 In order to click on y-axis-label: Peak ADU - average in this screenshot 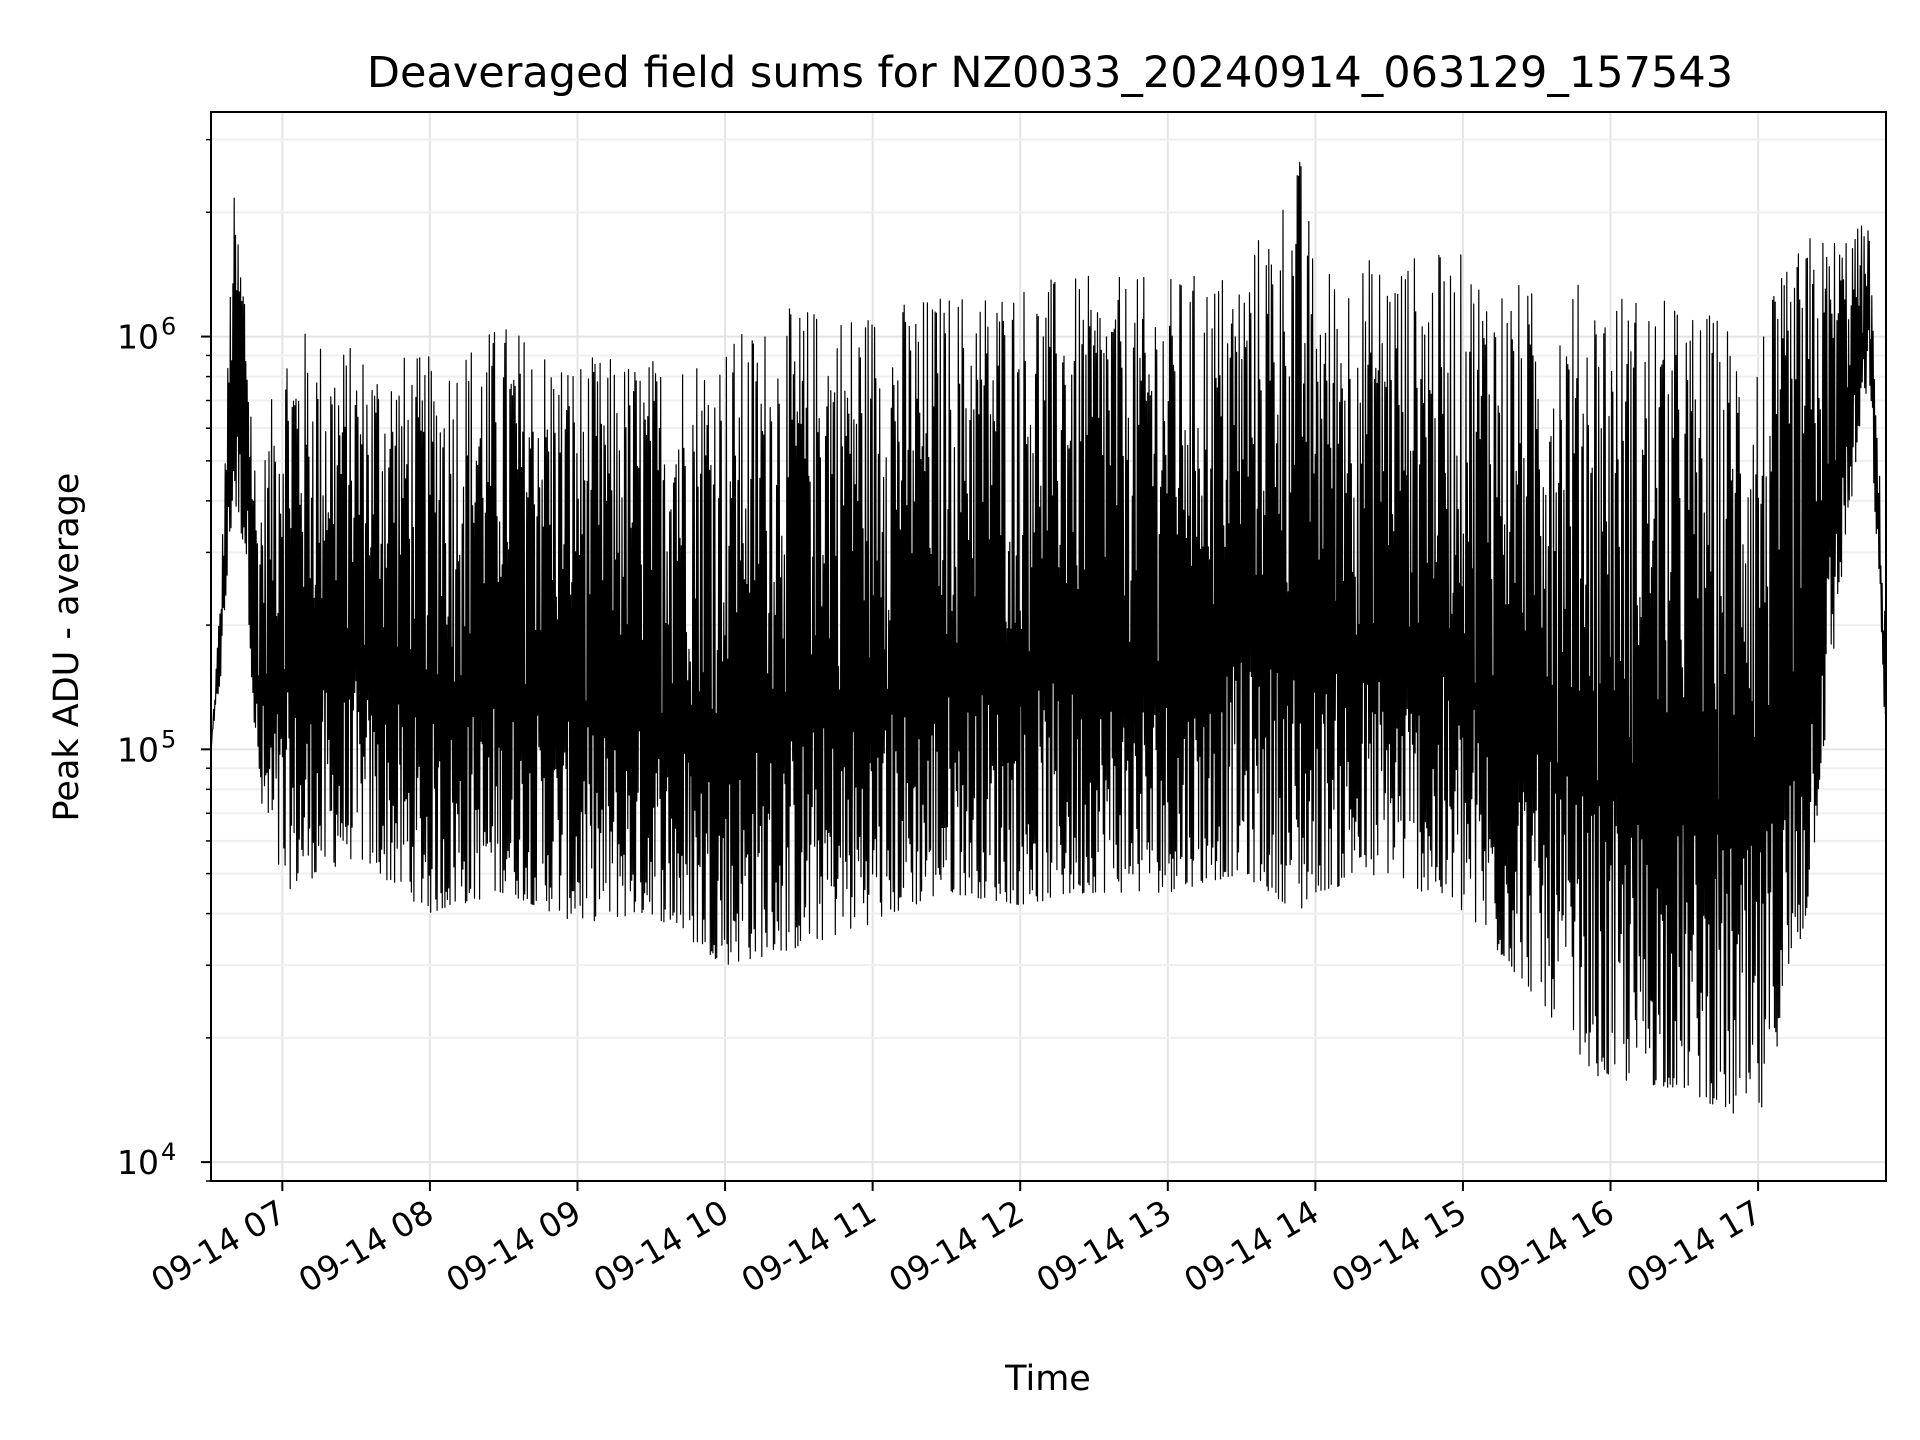, I will do `click(67, 647)`.